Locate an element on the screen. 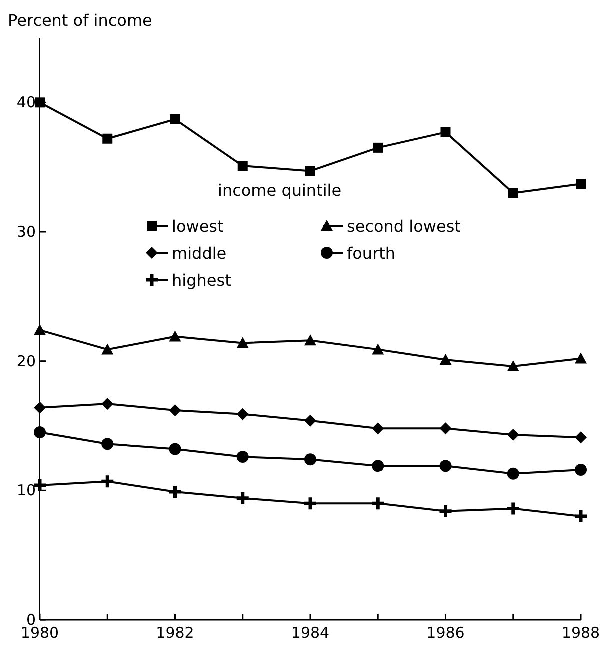  x-tick-label: 1988 is located at coordinates (581, 633).